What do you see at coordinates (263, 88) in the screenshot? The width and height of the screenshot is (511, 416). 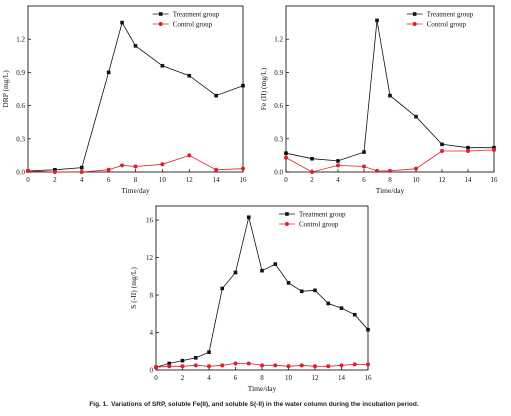 I see `y-axis-label: Fe (II) (mg/L)` at bounding box center [263, 88].